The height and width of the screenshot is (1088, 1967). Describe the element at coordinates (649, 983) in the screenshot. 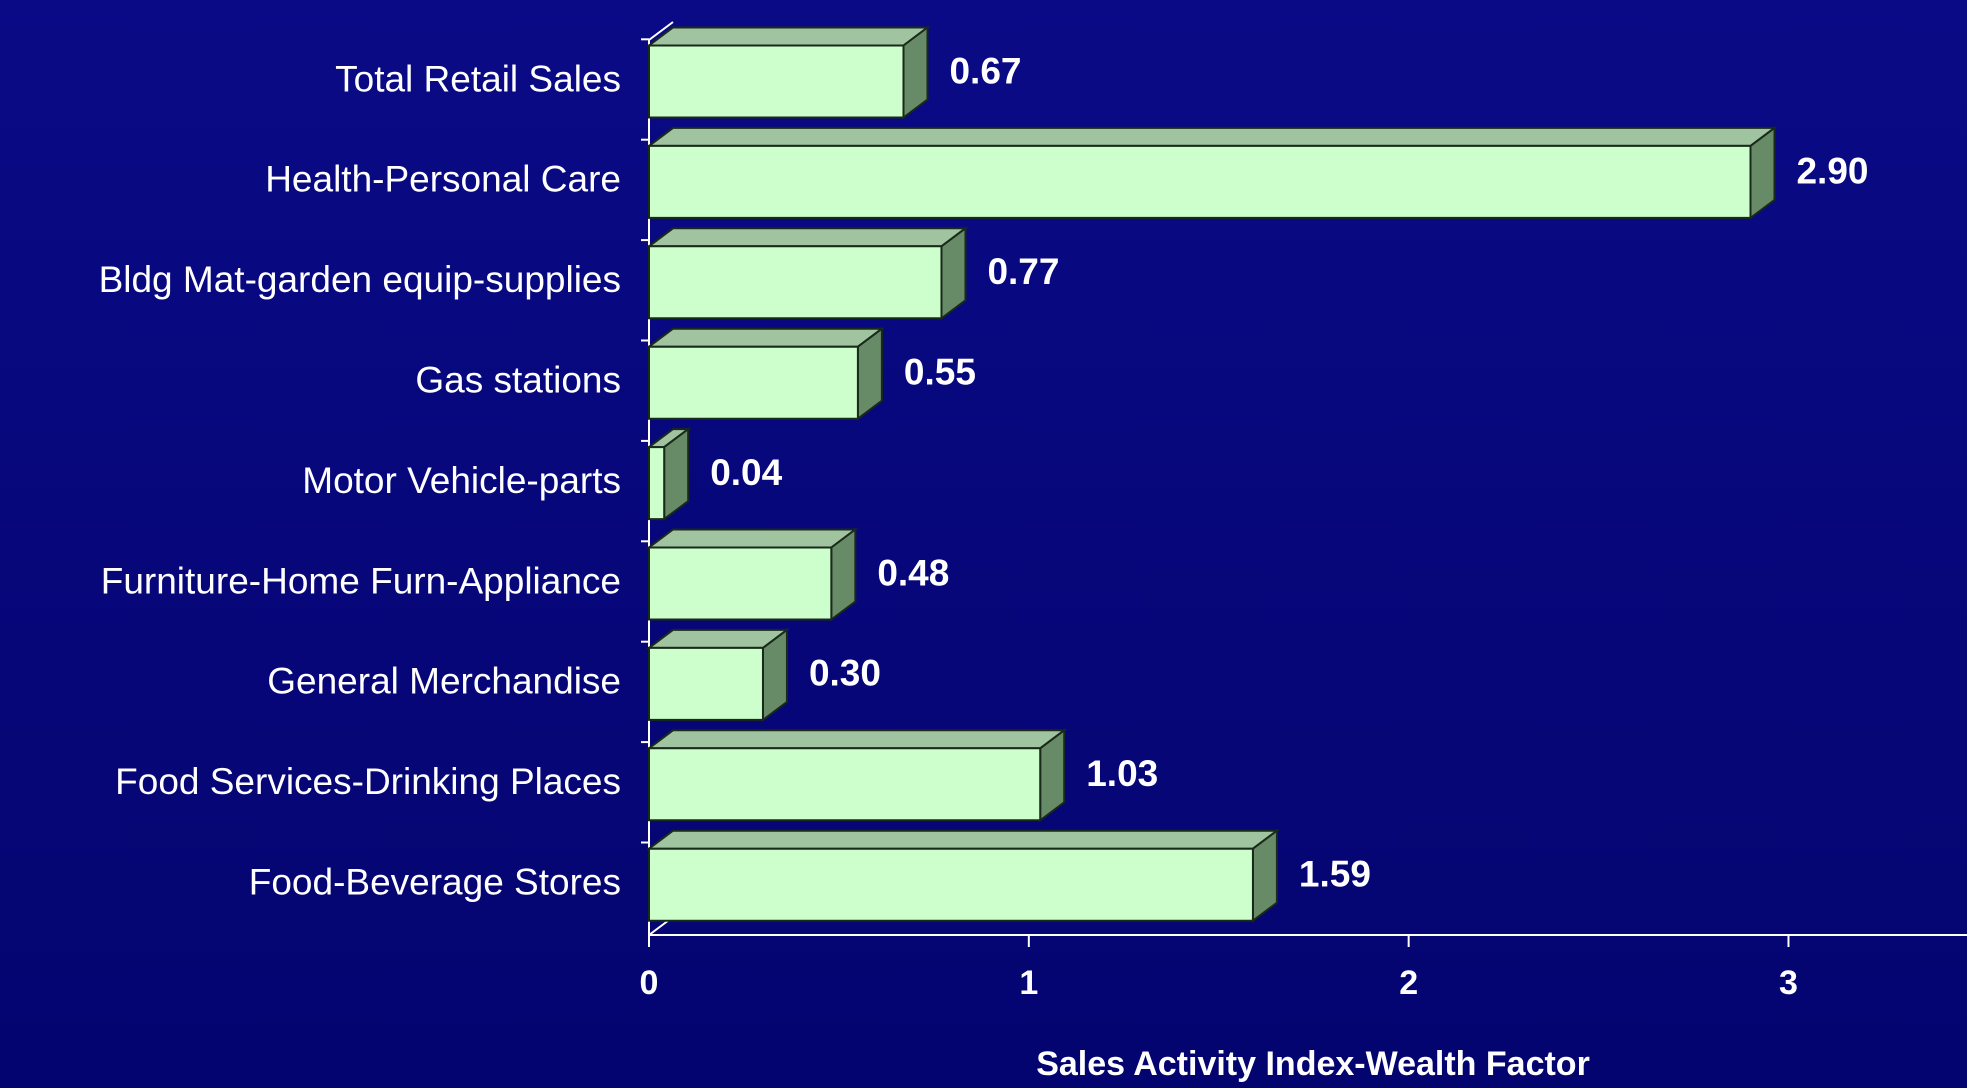

I see `x-tick-label: 0` at that location.